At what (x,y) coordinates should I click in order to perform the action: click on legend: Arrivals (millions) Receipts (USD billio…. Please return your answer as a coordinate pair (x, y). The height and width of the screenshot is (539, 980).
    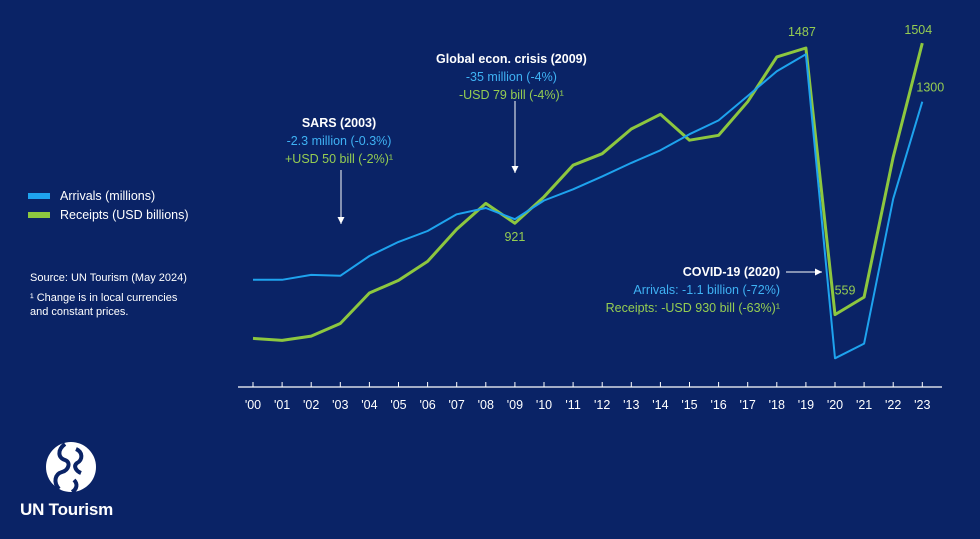
    Looking at the image, I should click on (108, 205).